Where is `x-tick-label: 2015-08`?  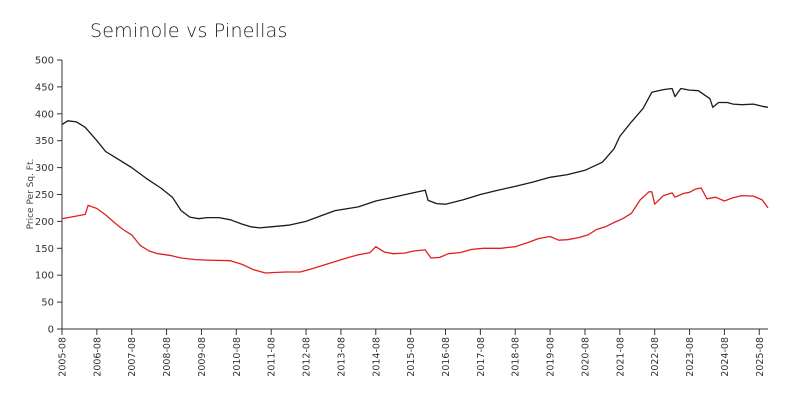
x-tick-label: 2015-08 is located at coordinates (411, 357).